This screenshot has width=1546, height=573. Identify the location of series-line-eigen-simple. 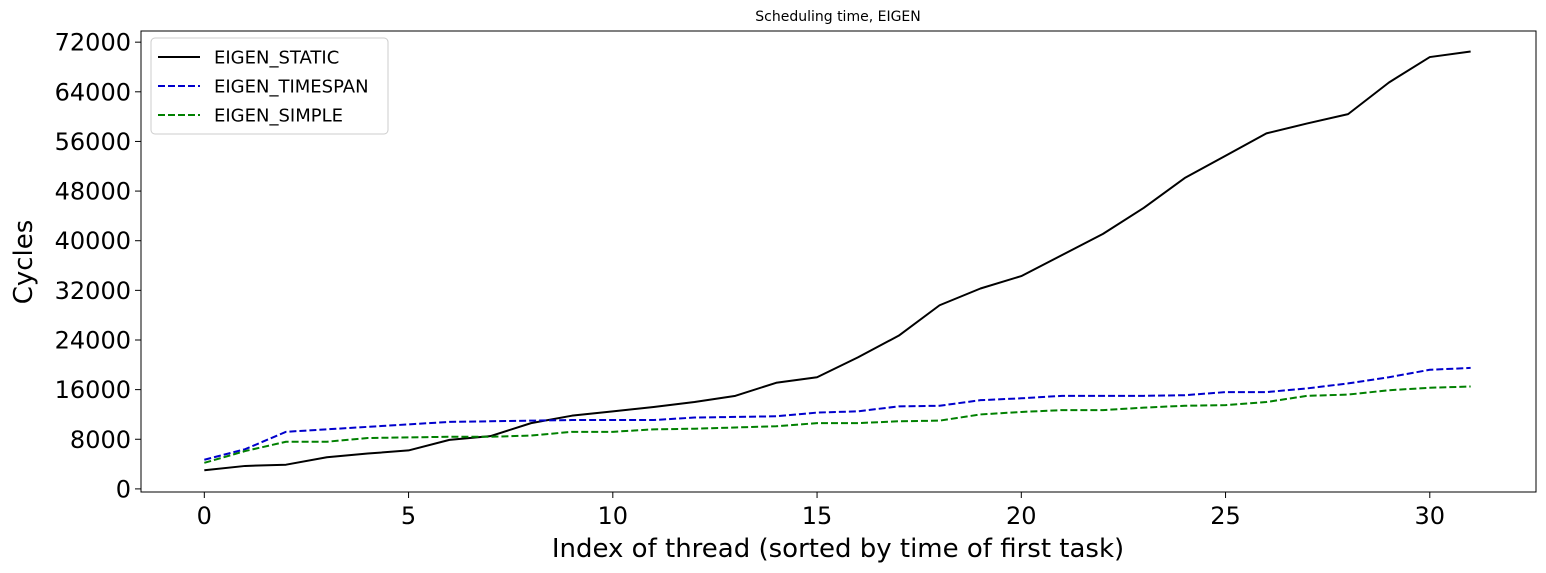
(837, 424).